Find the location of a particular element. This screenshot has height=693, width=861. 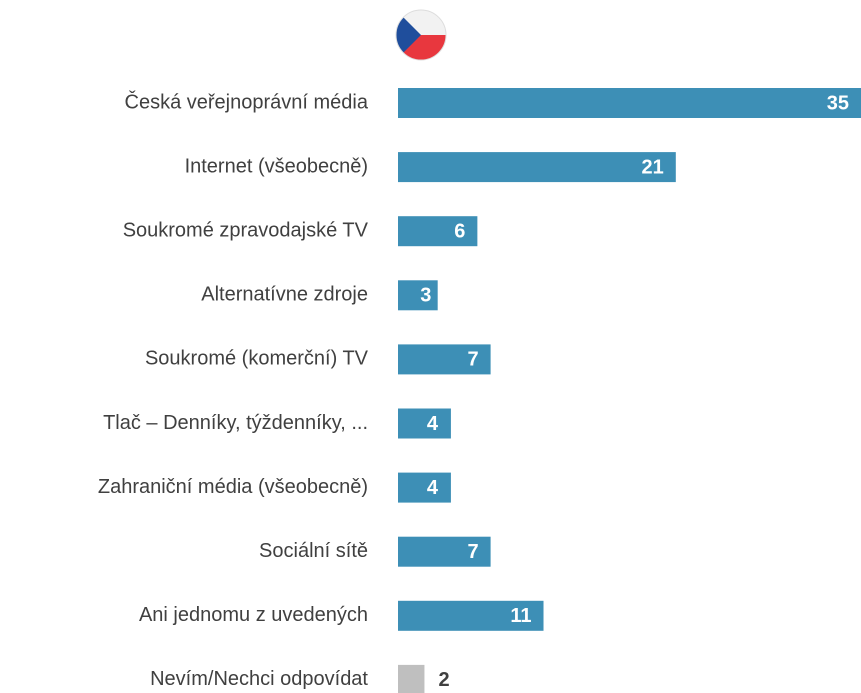

value-label: 11 is located at coordinates (520, 616).